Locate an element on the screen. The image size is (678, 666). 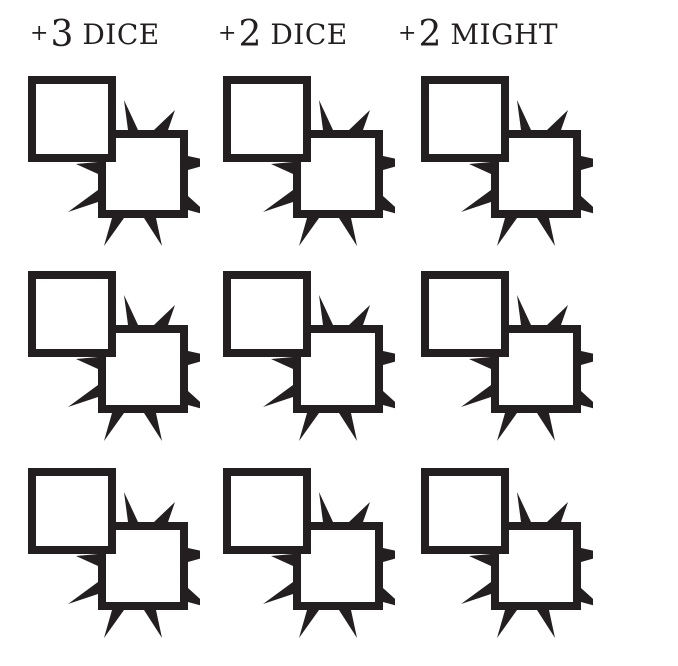
card-slot-r3-c1 is located at coordinates (110, 552).